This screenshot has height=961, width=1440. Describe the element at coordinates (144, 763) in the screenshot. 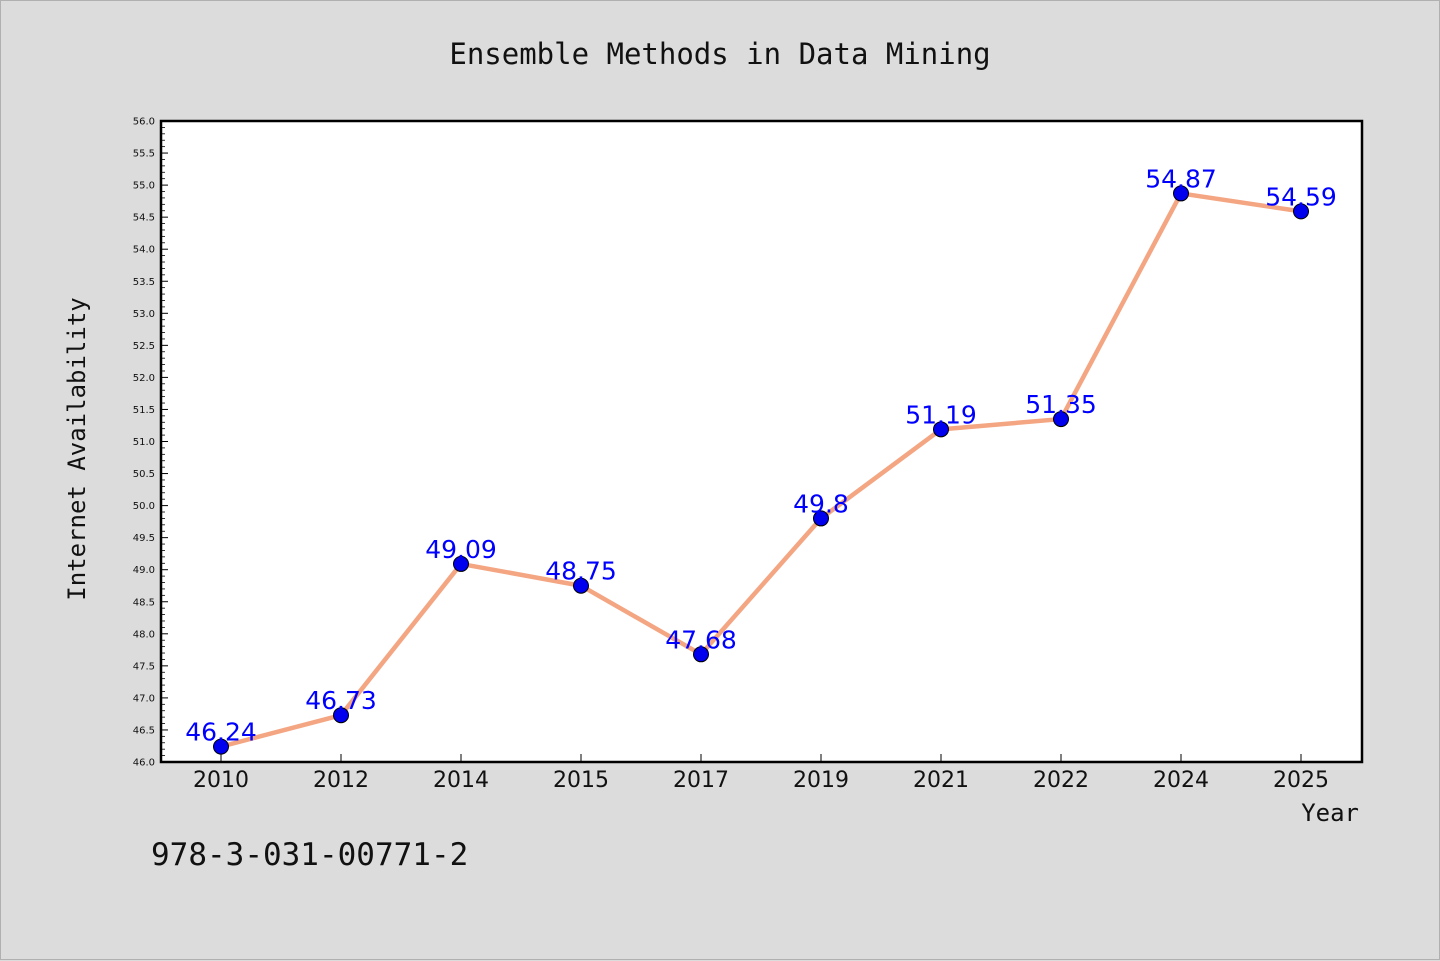

I see `y-tick-label: 46.0` at that location.